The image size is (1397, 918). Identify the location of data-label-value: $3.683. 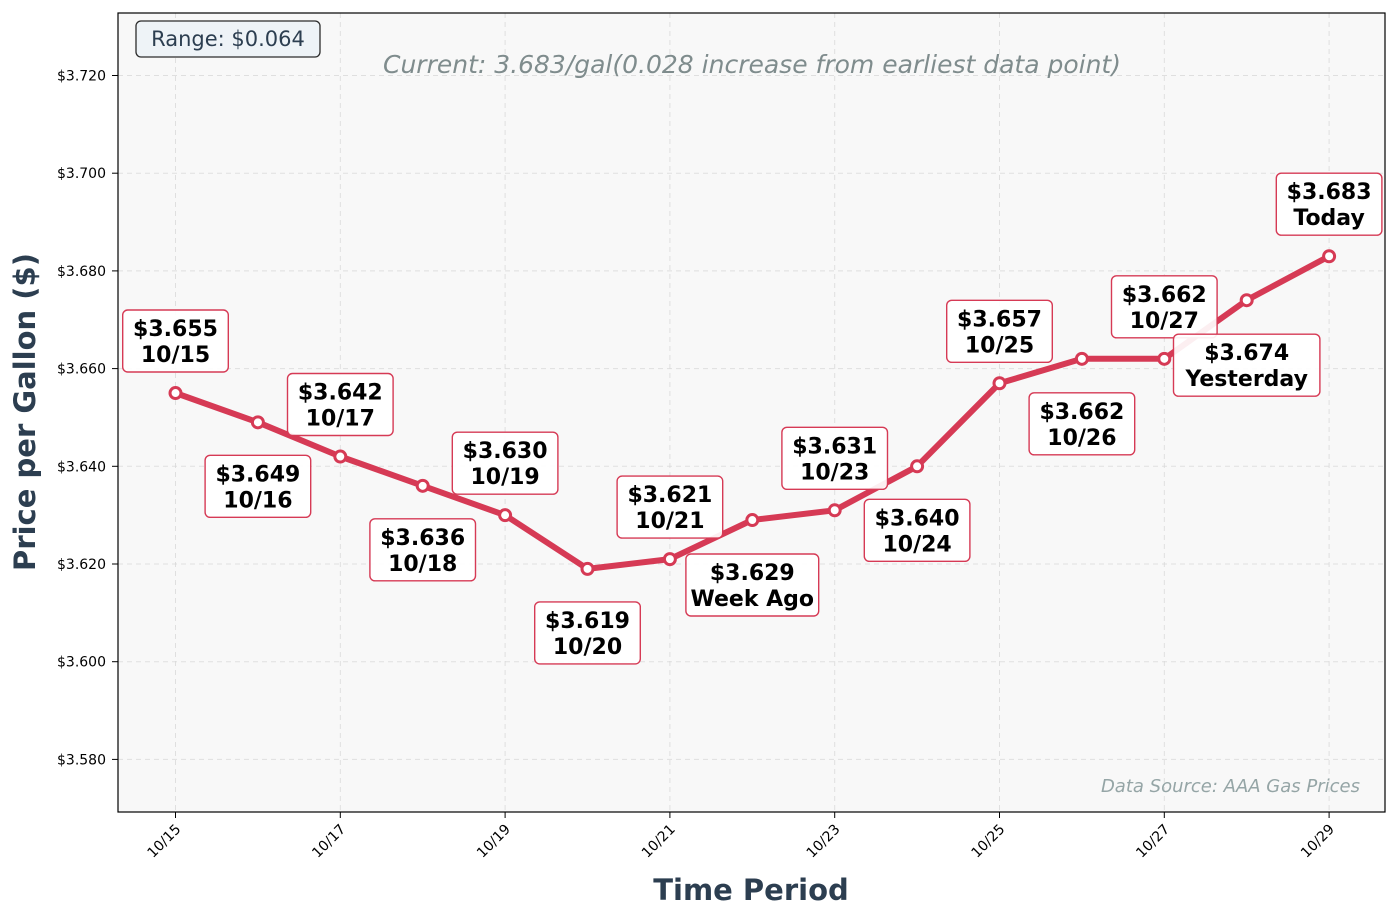
(1329, 192).